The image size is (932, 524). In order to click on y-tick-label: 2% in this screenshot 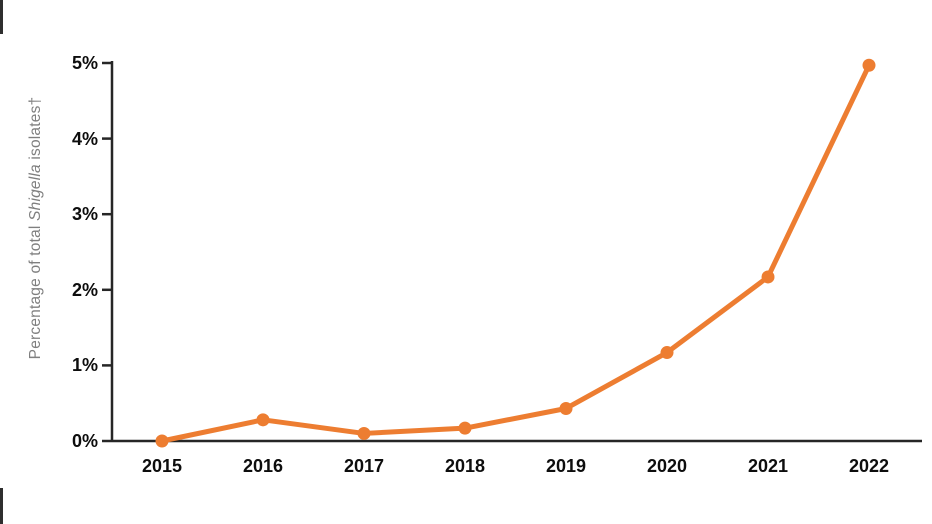, I will do `click(84, 289)`.